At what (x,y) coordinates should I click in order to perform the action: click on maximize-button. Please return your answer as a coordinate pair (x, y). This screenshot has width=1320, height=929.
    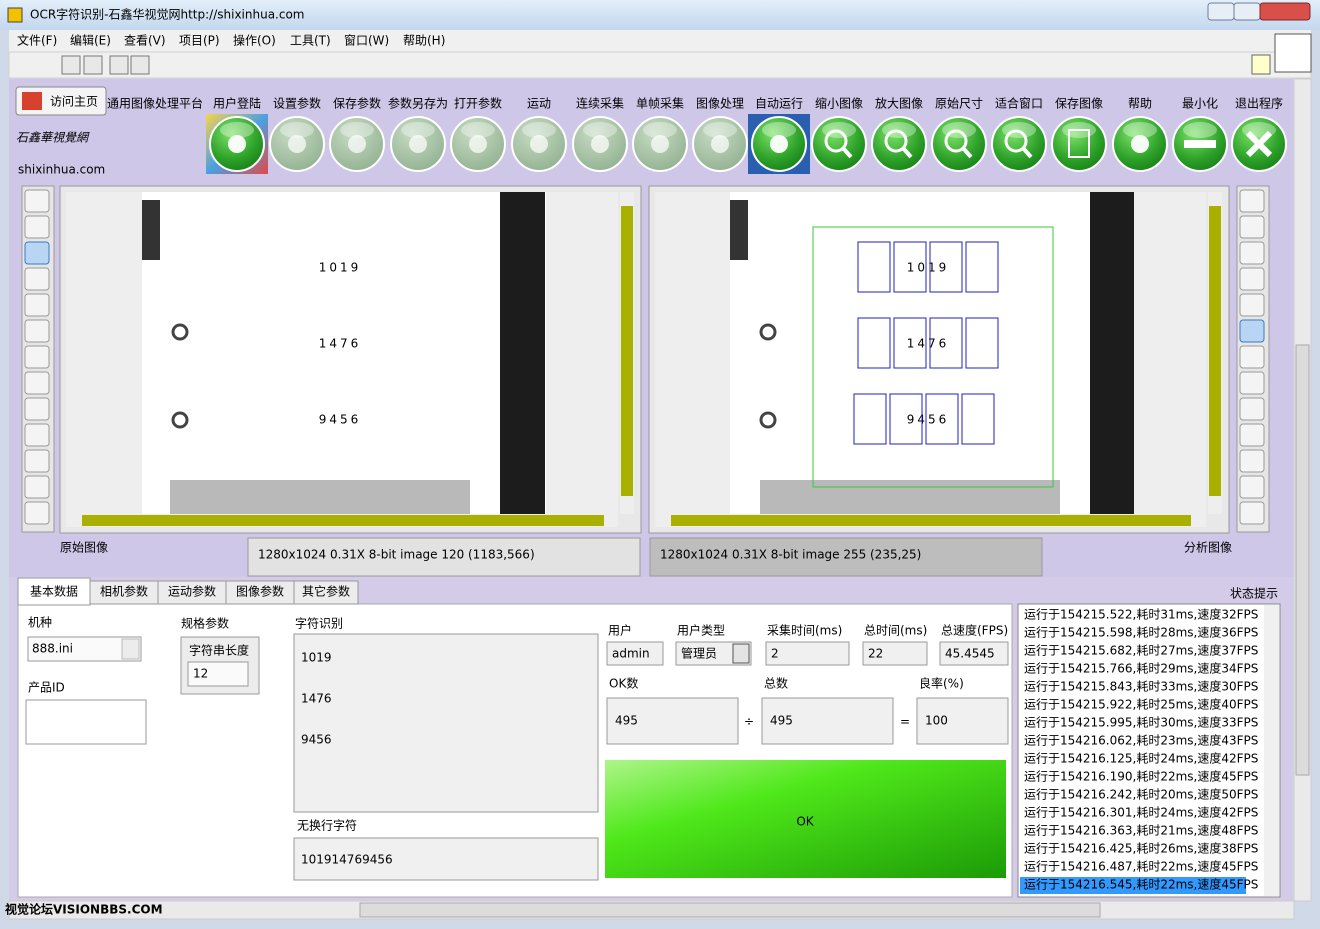
    Looking at the image, I should click on (1247, 11).